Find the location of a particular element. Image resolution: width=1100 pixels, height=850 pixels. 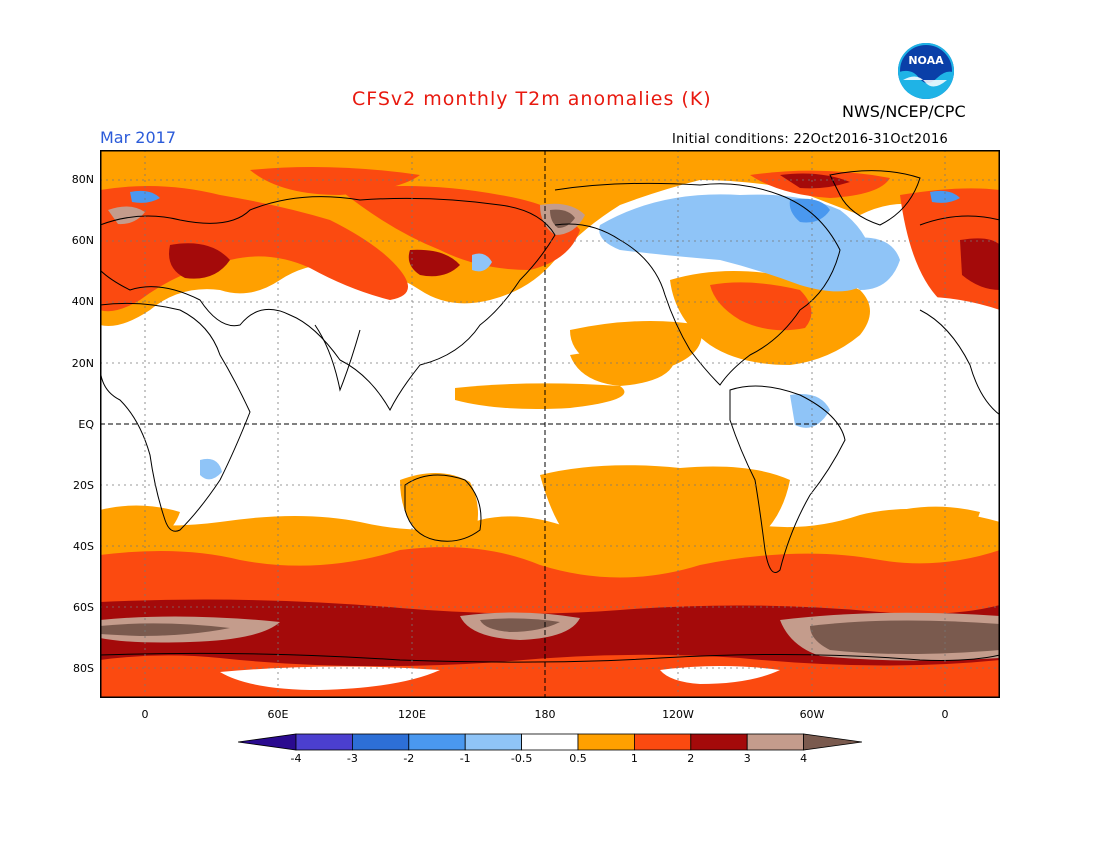

anomaly-region-red-usa is located at coordinates (761, 306).